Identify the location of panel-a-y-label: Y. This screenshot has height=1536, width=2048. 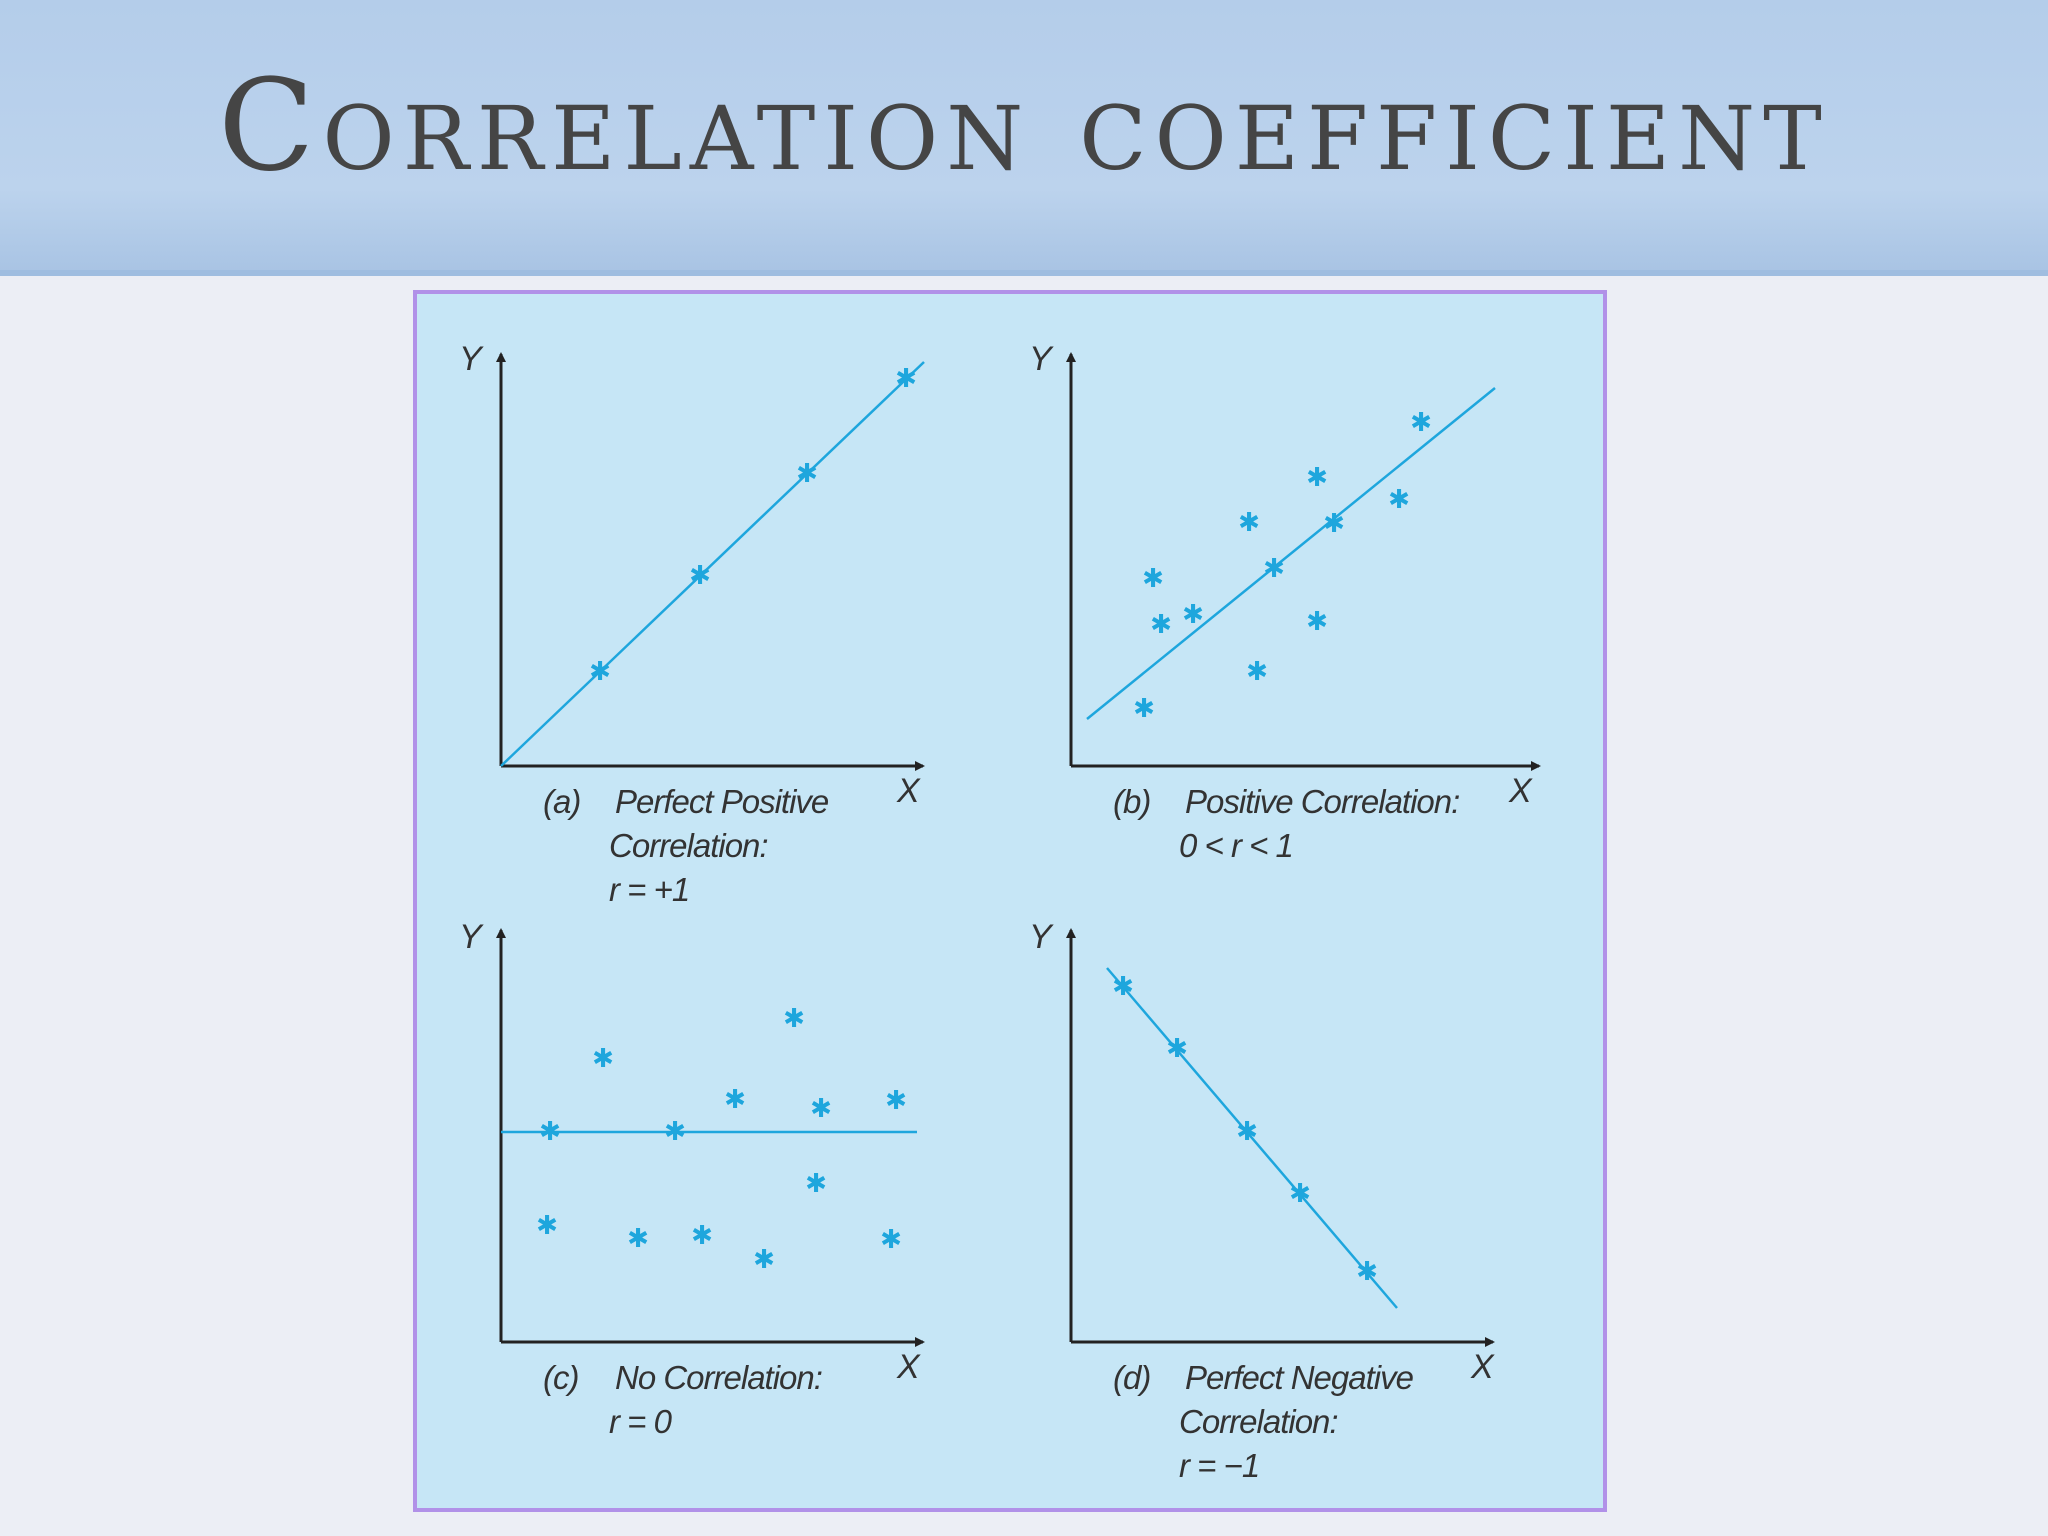
(470, 359).